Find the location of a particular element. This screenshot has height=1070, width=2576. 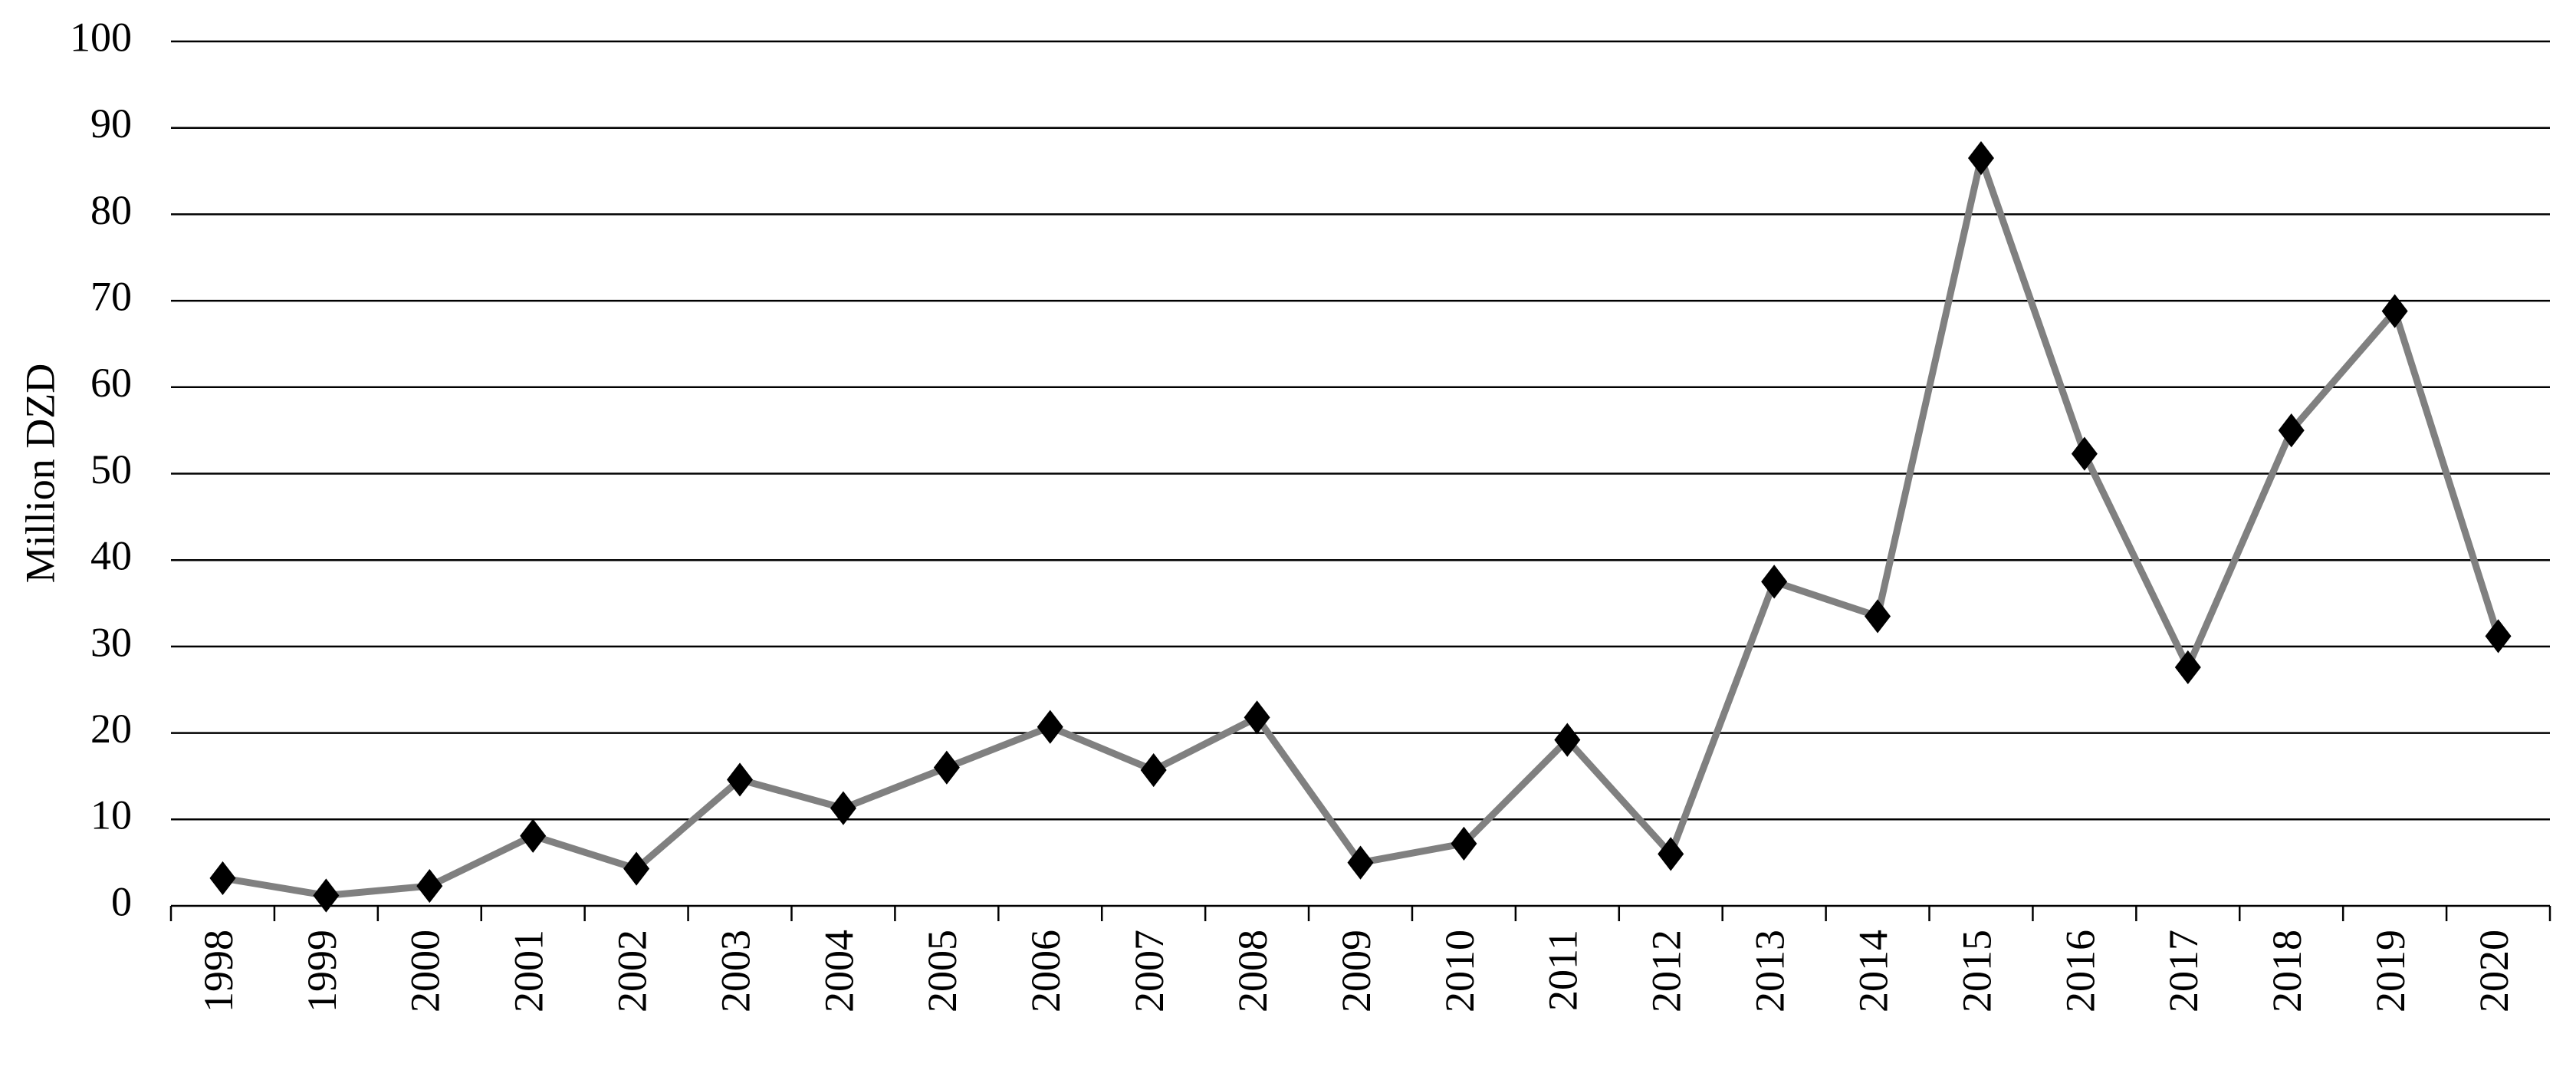

y-tick-label: 10 is located at coordinates (111, 815).